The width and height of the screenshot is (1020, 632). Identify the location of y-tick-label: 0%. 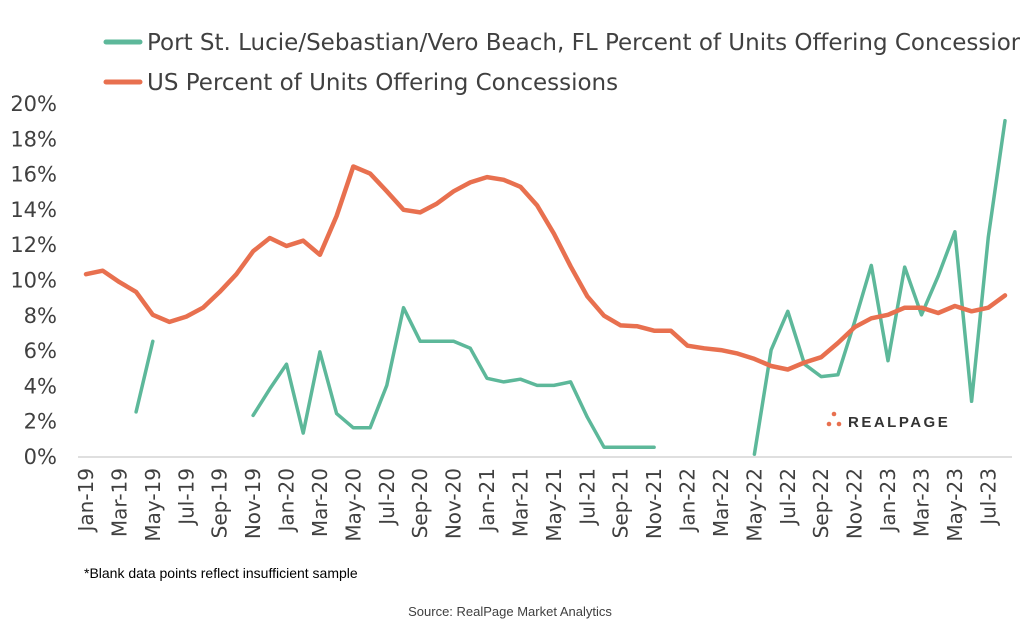
(40, 457).